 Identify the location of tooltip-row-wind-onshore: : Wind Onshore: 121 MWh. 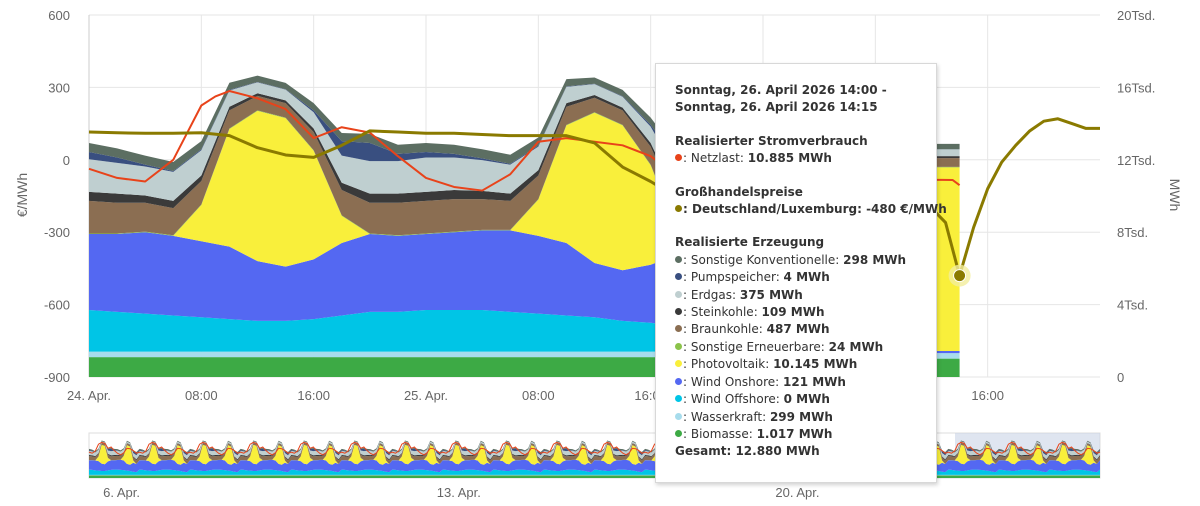
(796, 382).